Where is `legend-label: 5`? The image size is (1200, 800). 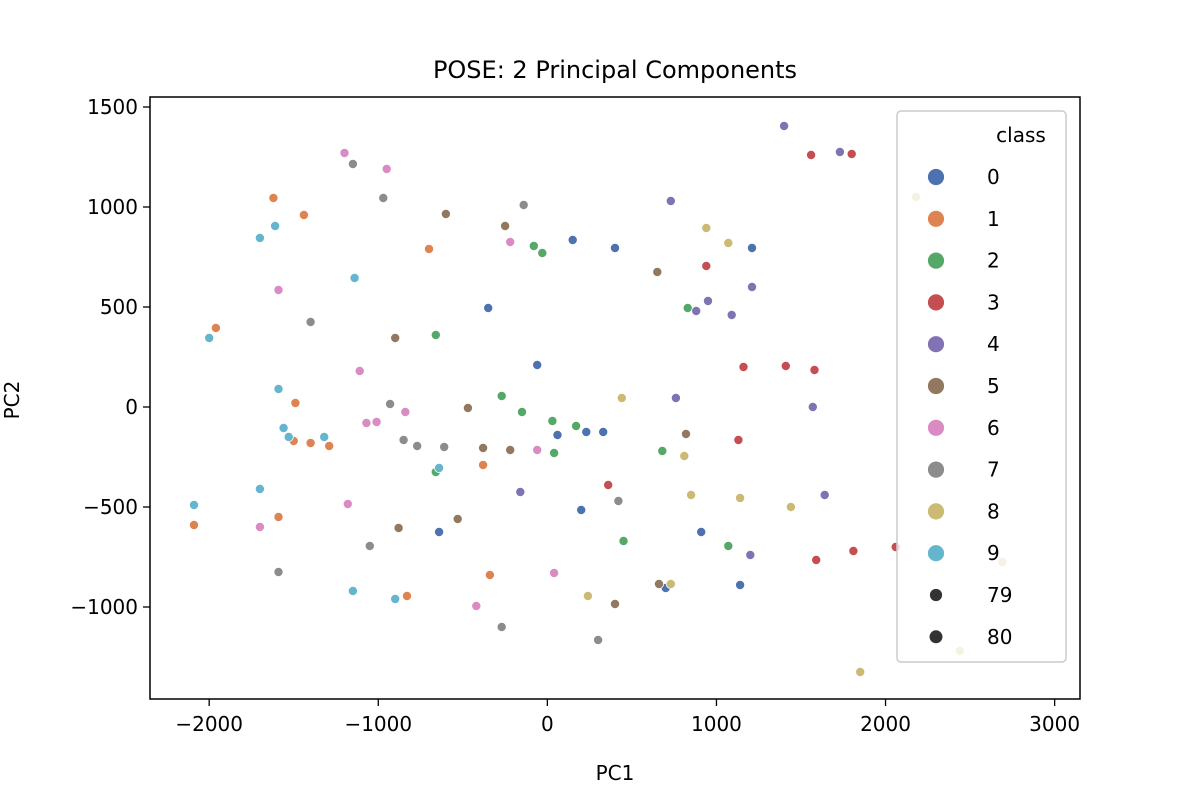 legend-label: 5 is located at coordinates (993, 386).